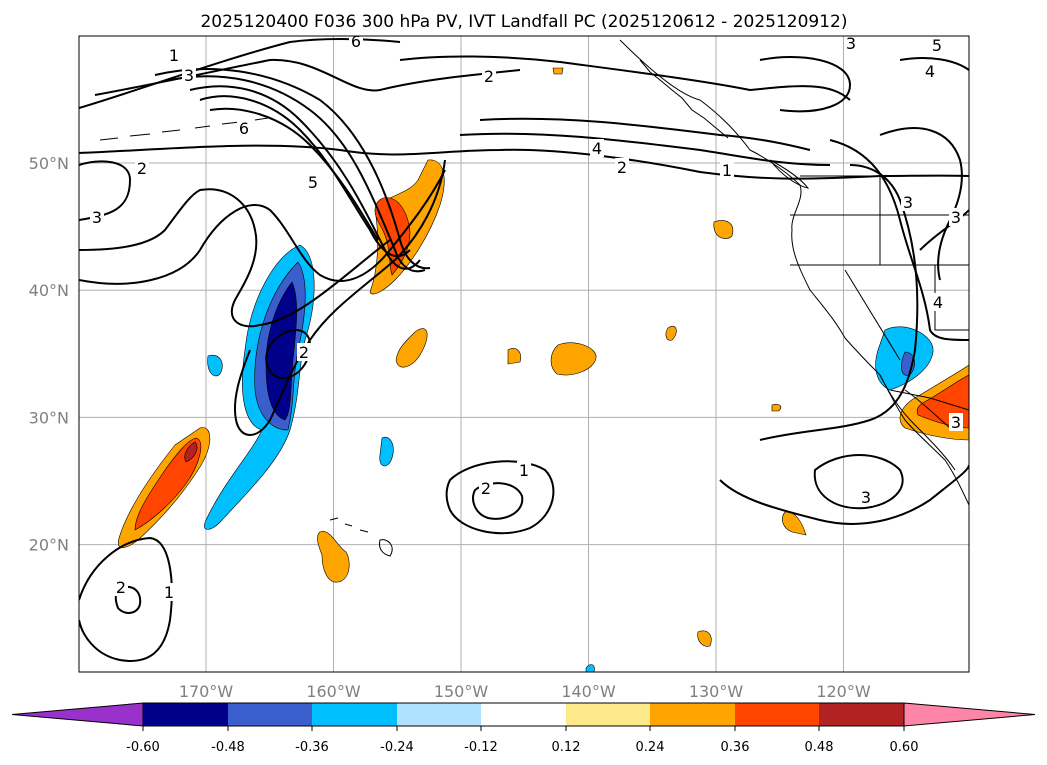 Image resolution: width=1047 pixels, height=765 pixels. Describe the element at coordinates (184, 129) in the screenshot. I see `aleutian-islands` at that location.